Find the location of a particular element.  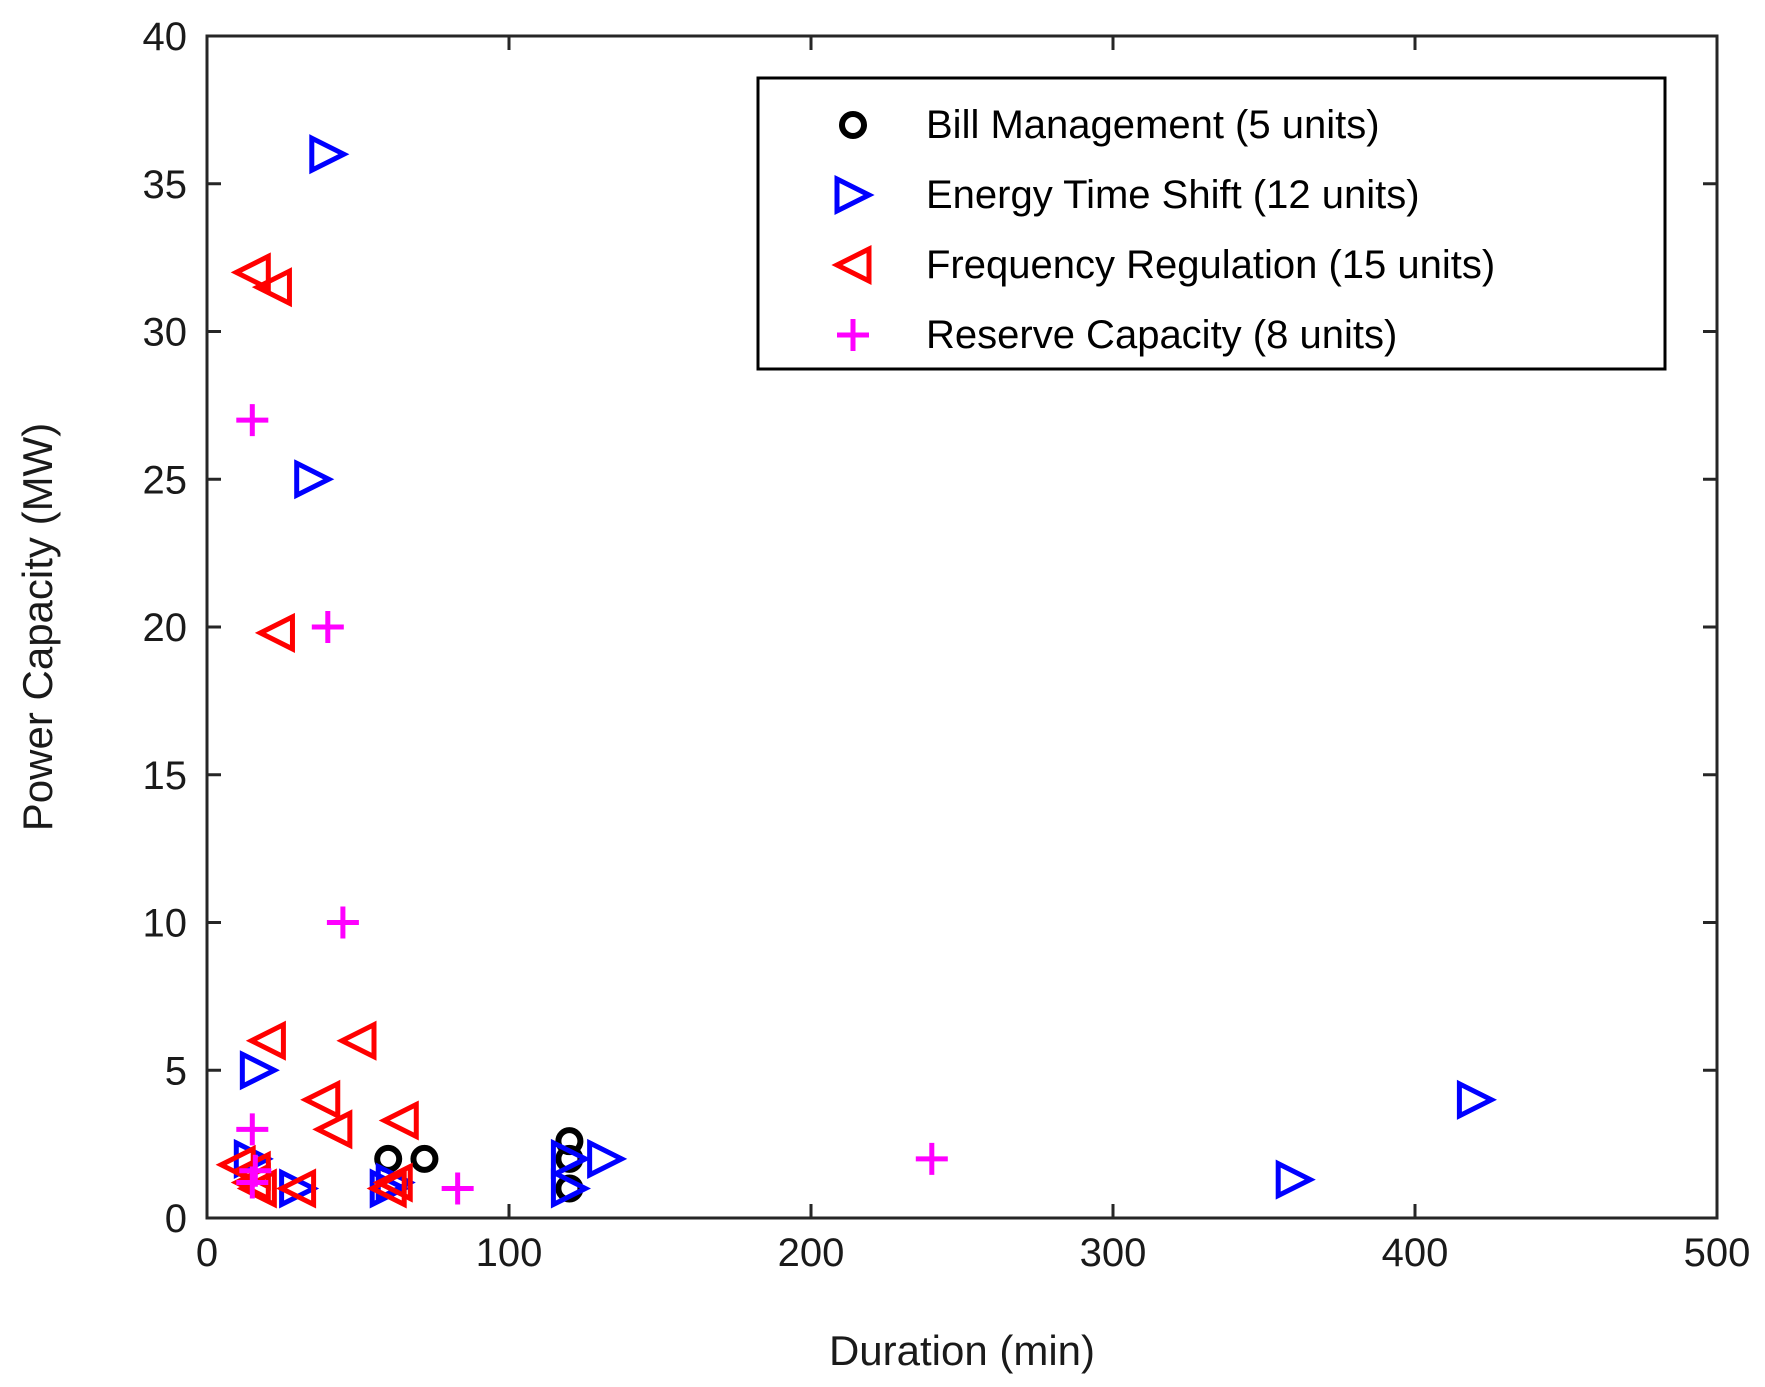

y-tick-label: 10 is located at coordinates (165, 924).